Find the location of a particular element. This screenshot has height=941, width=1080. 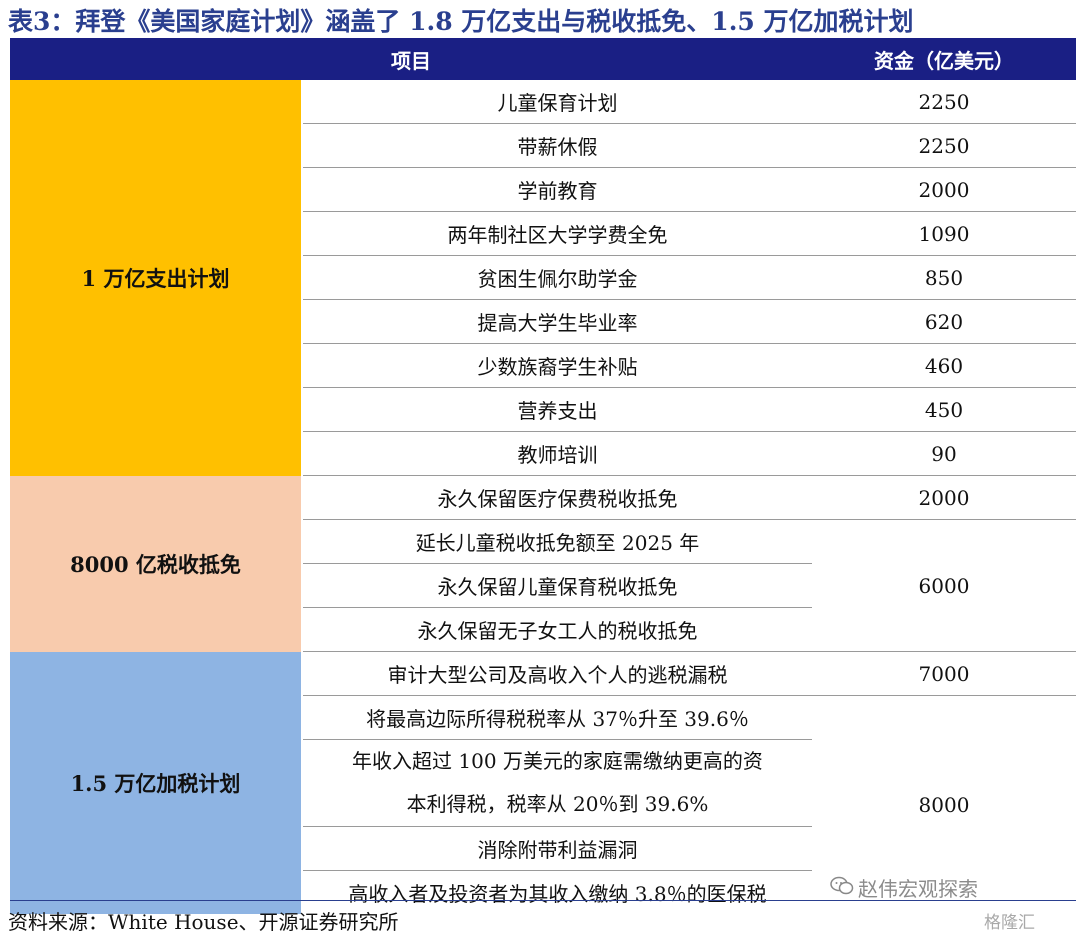

table-row: 少数族裔学生补贴 460 is located at coordinates (543, 365).